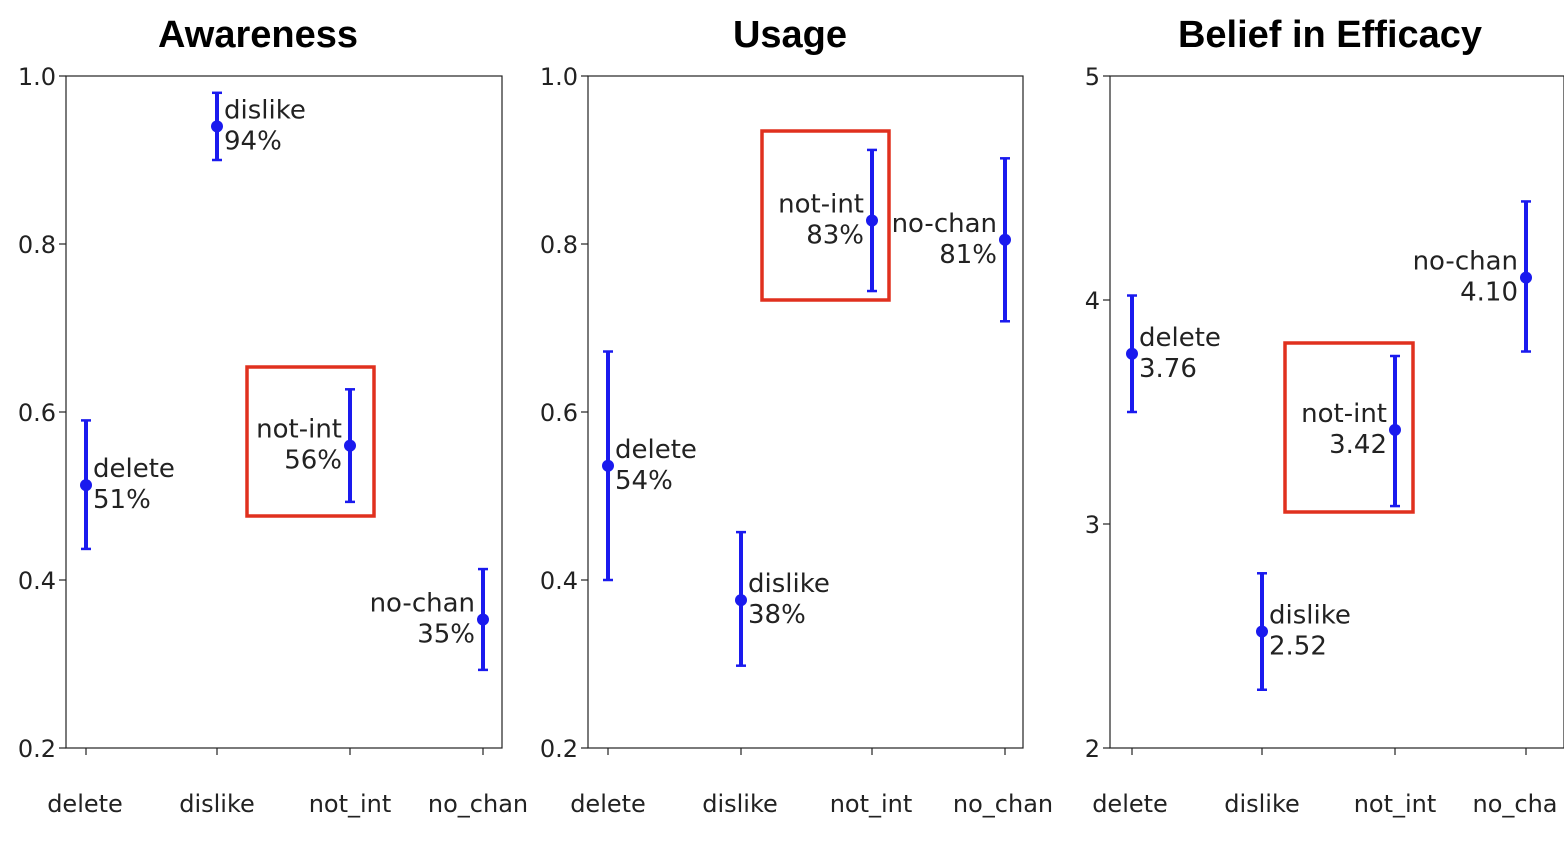 The height and width of the screenshot is (844, 1564). What do you see at coordinates (644, 481) in the screenshot?
I see `annotation-value: 54%` at bounding box center [644, 481].